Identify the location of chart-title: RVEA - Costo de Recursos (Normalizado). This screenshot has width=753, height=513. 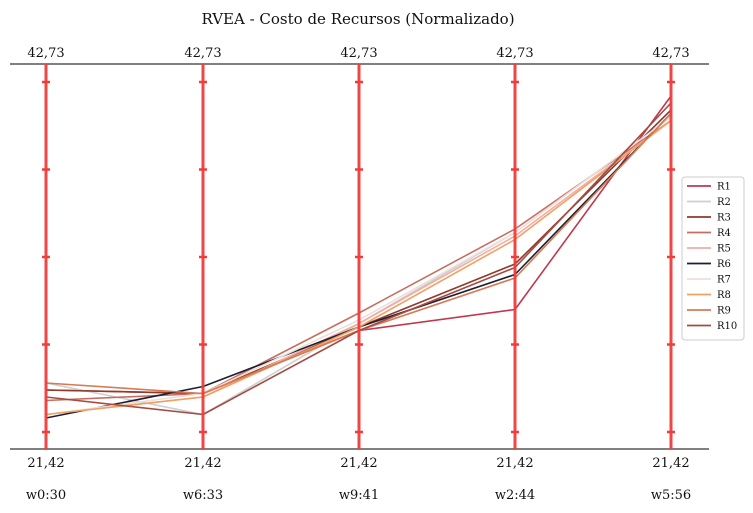
(357, 19).